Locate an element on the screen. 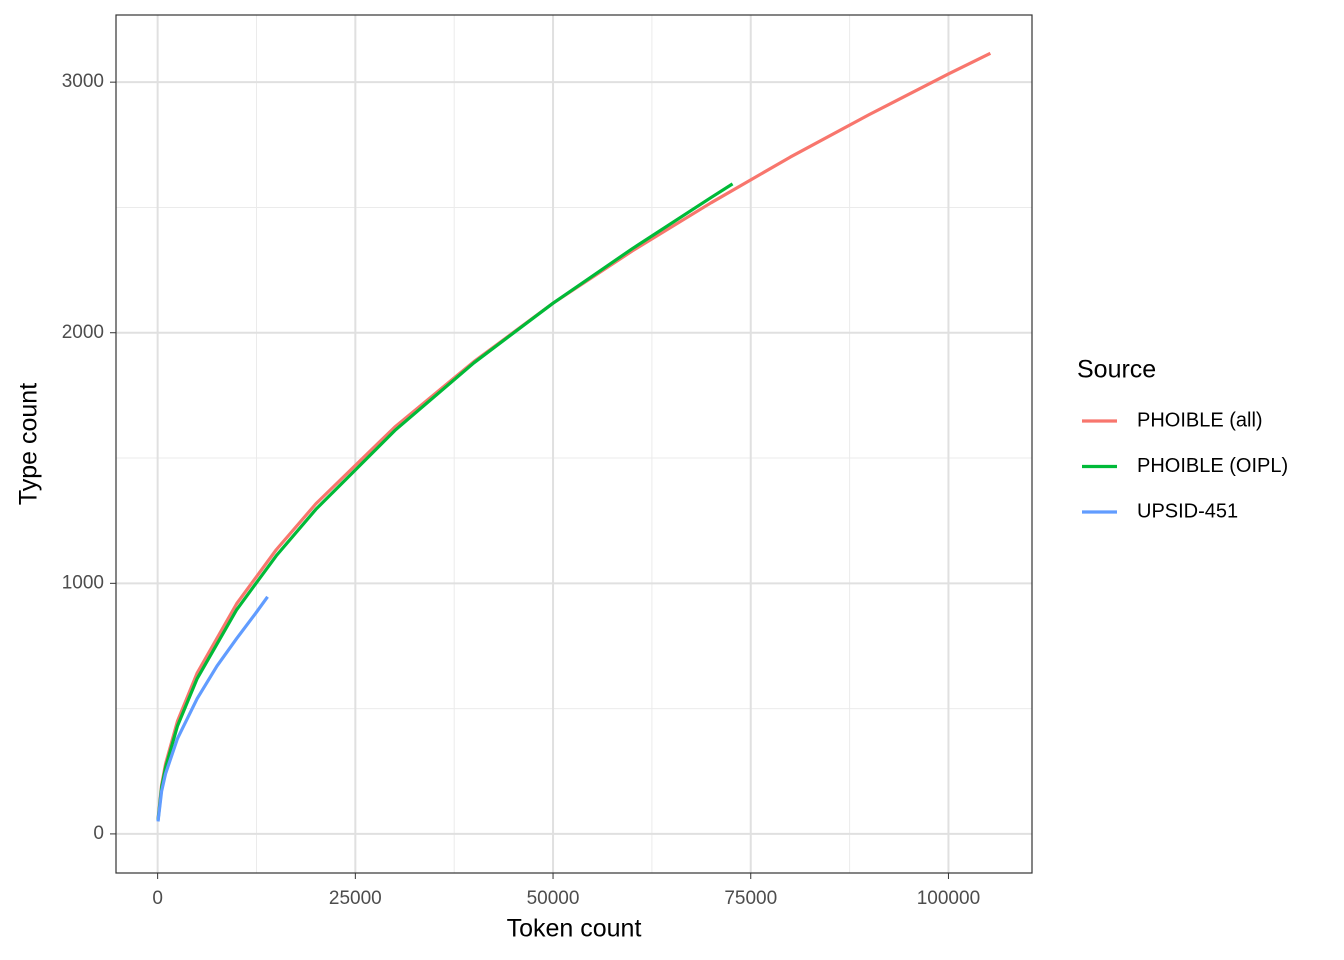 This screenshot has height=960, width=1344. x-tick-label: 75000 is located at coordinates (750, 898).